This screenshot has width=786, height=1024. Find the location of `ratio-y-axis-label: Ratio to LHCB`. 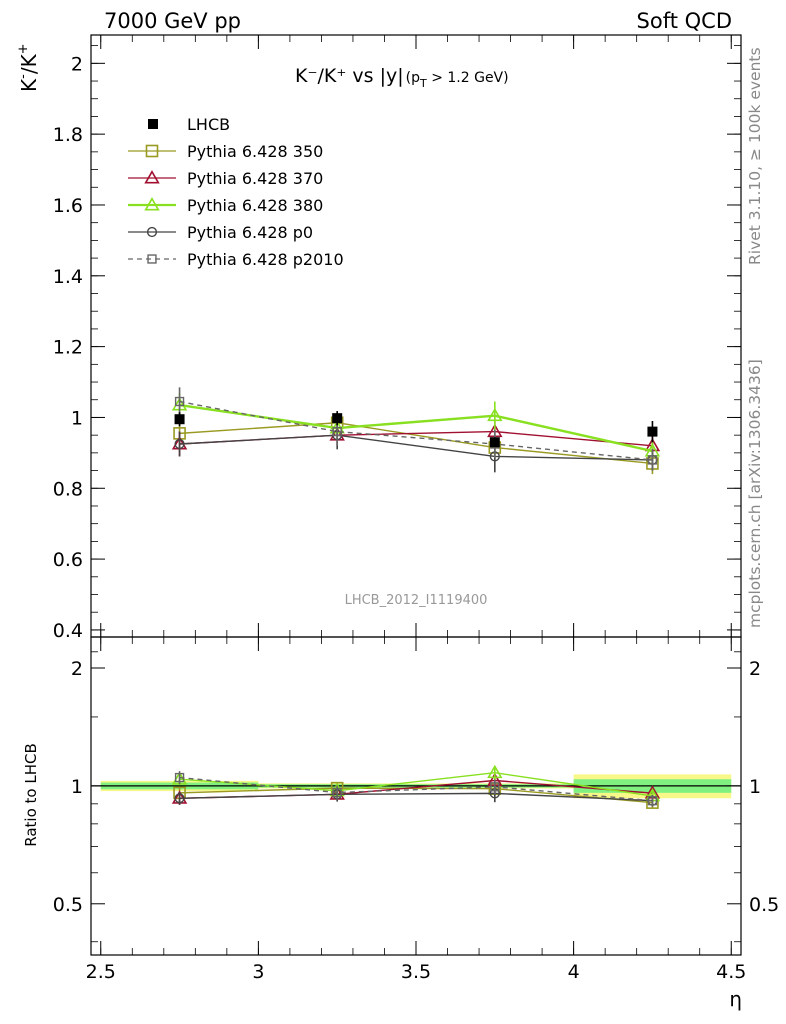

ratio-y-axis-label: Ratio to LHCB is located at coordinates (31, 795).